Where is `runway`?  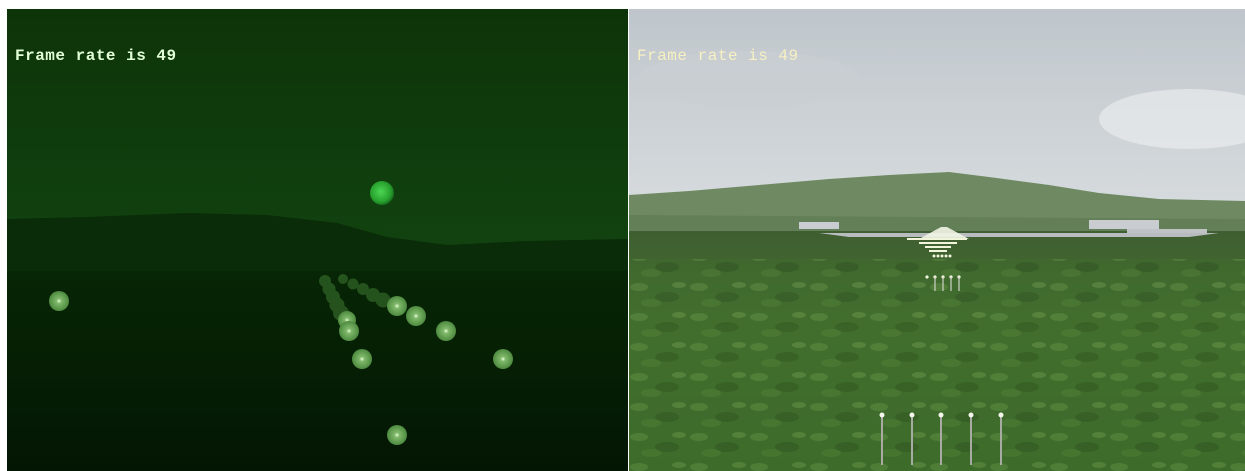 runway is located at coordinates (1019, 235).